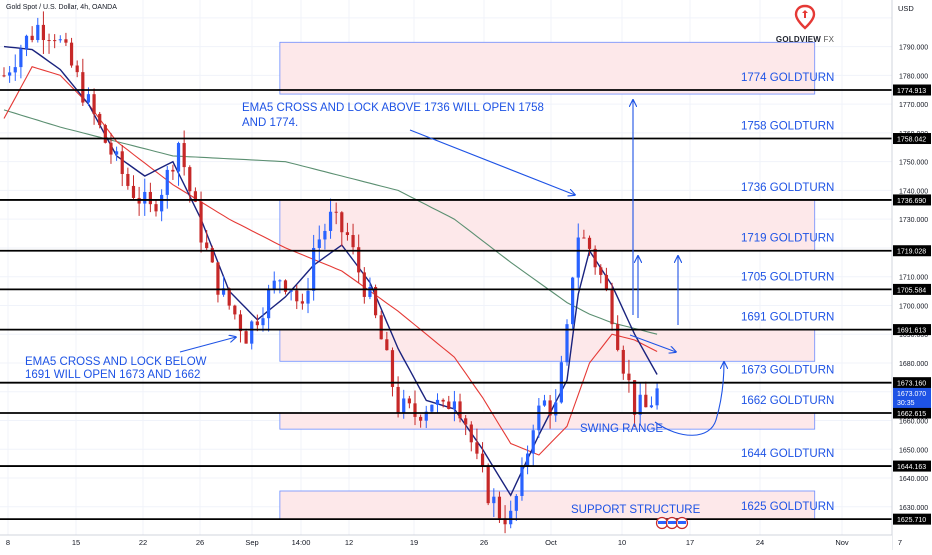  Describe the element at coordinates (912, 397) in the screenshot. I see `current-price-tag` at that location.